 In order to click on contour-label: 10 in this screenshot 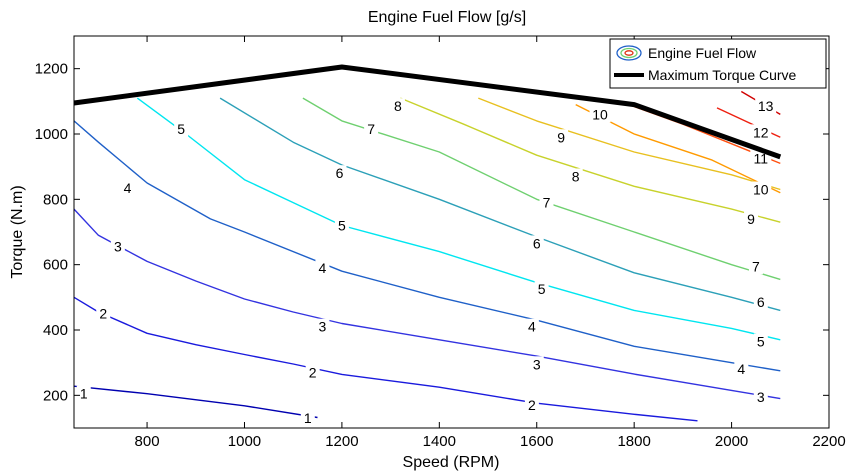, I will do `click(600, 114)`.